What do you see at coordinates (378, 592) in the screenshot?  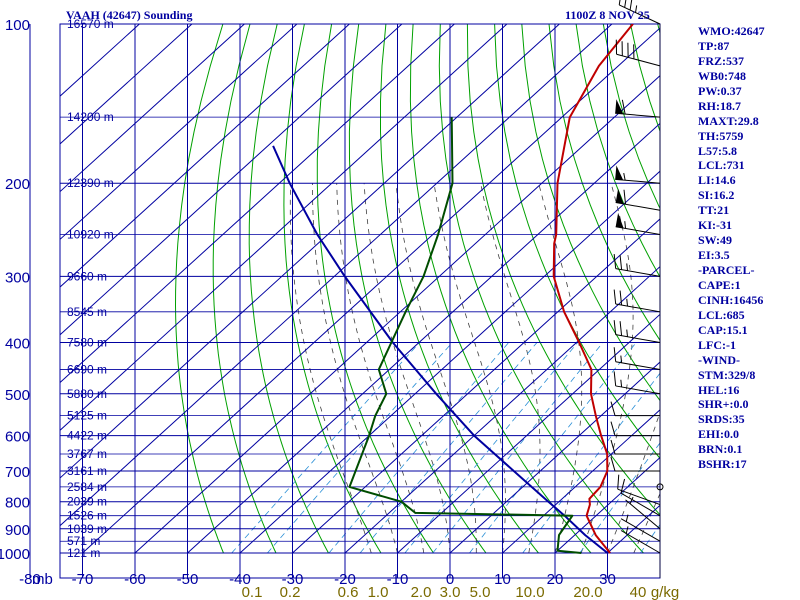 I see `mixing-ratio-label: 1.0` at bounding box center [378, 592].